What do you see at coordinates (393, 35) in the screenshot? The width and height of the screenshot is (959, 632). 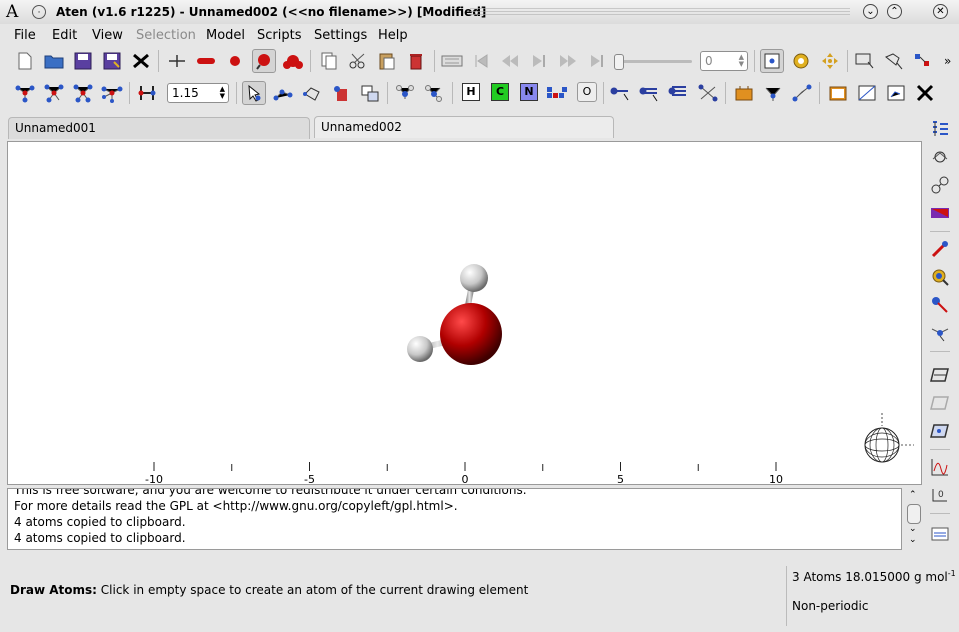 I see `menu-help: Help` at bounding box center [393, 35].